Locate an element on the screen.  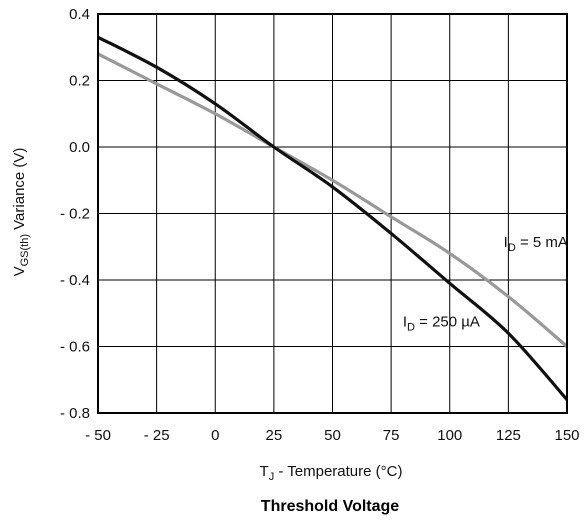
chart-title: Threshold Voltage is located at coordinates (330, 506).